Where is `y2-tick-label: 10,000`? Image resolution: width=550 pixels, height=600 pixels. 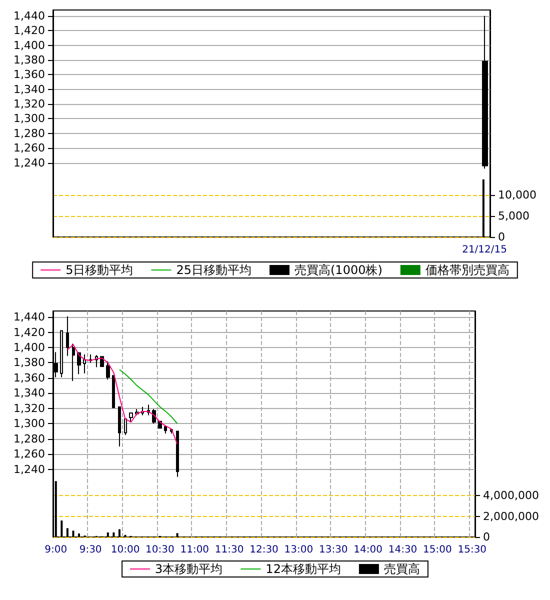
y2-tick-label: 10,000 is located at coordinates (517, 195).